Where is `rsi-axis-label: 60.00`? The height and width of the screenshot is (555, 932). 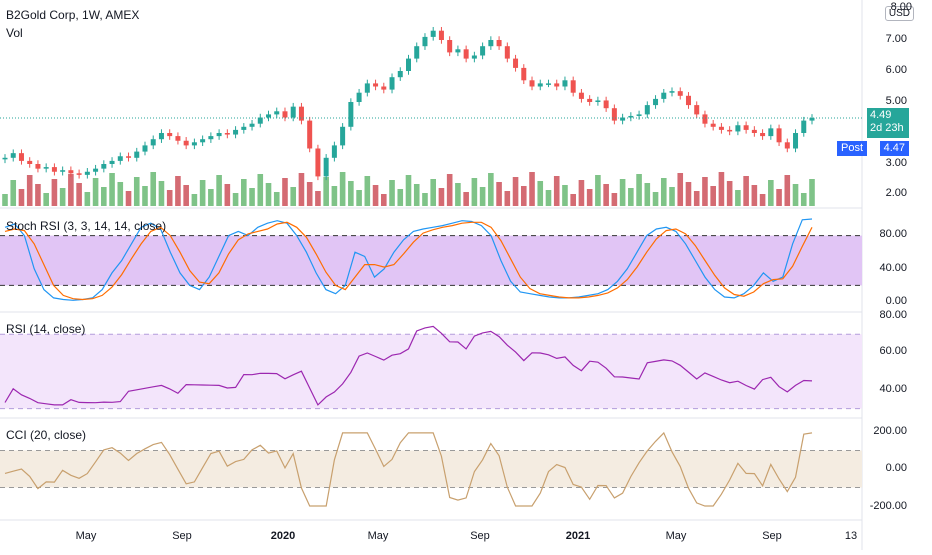
rsi-axis-label: 60.00 is located at coordinates (893, 351).